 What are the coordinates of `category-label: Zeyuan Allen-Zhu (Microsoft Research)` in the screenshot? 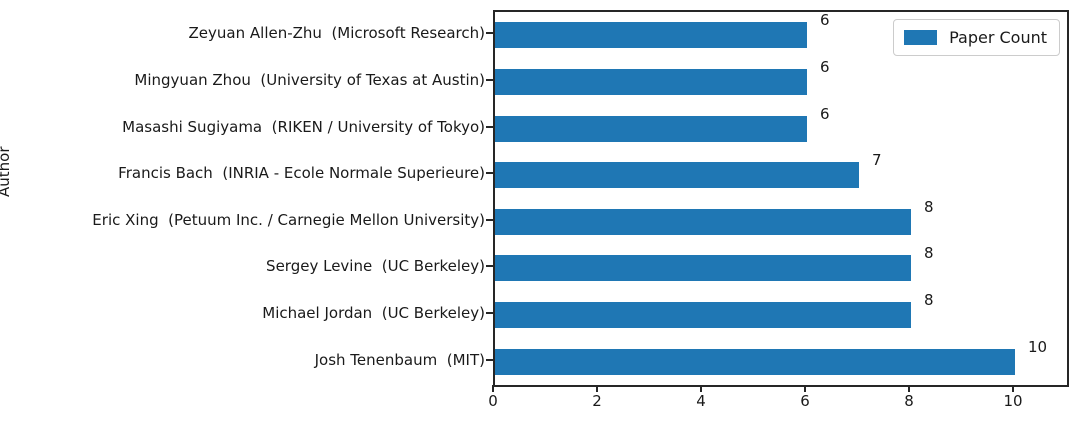 It's located at (336, 33).